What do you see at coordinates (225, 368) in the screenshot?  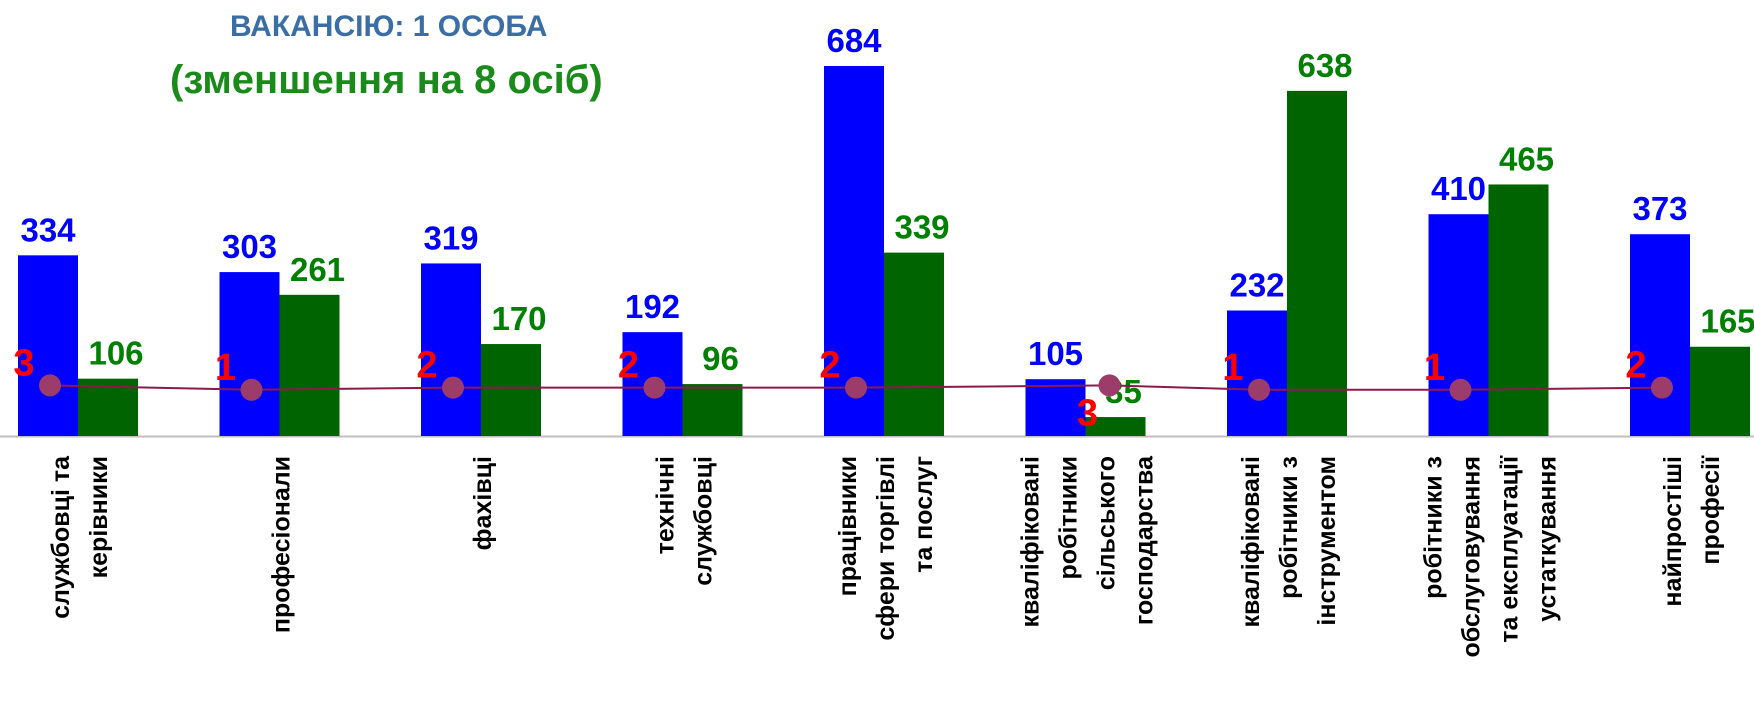 I see `line-label-2: 1` at bounding box center [225, 368].